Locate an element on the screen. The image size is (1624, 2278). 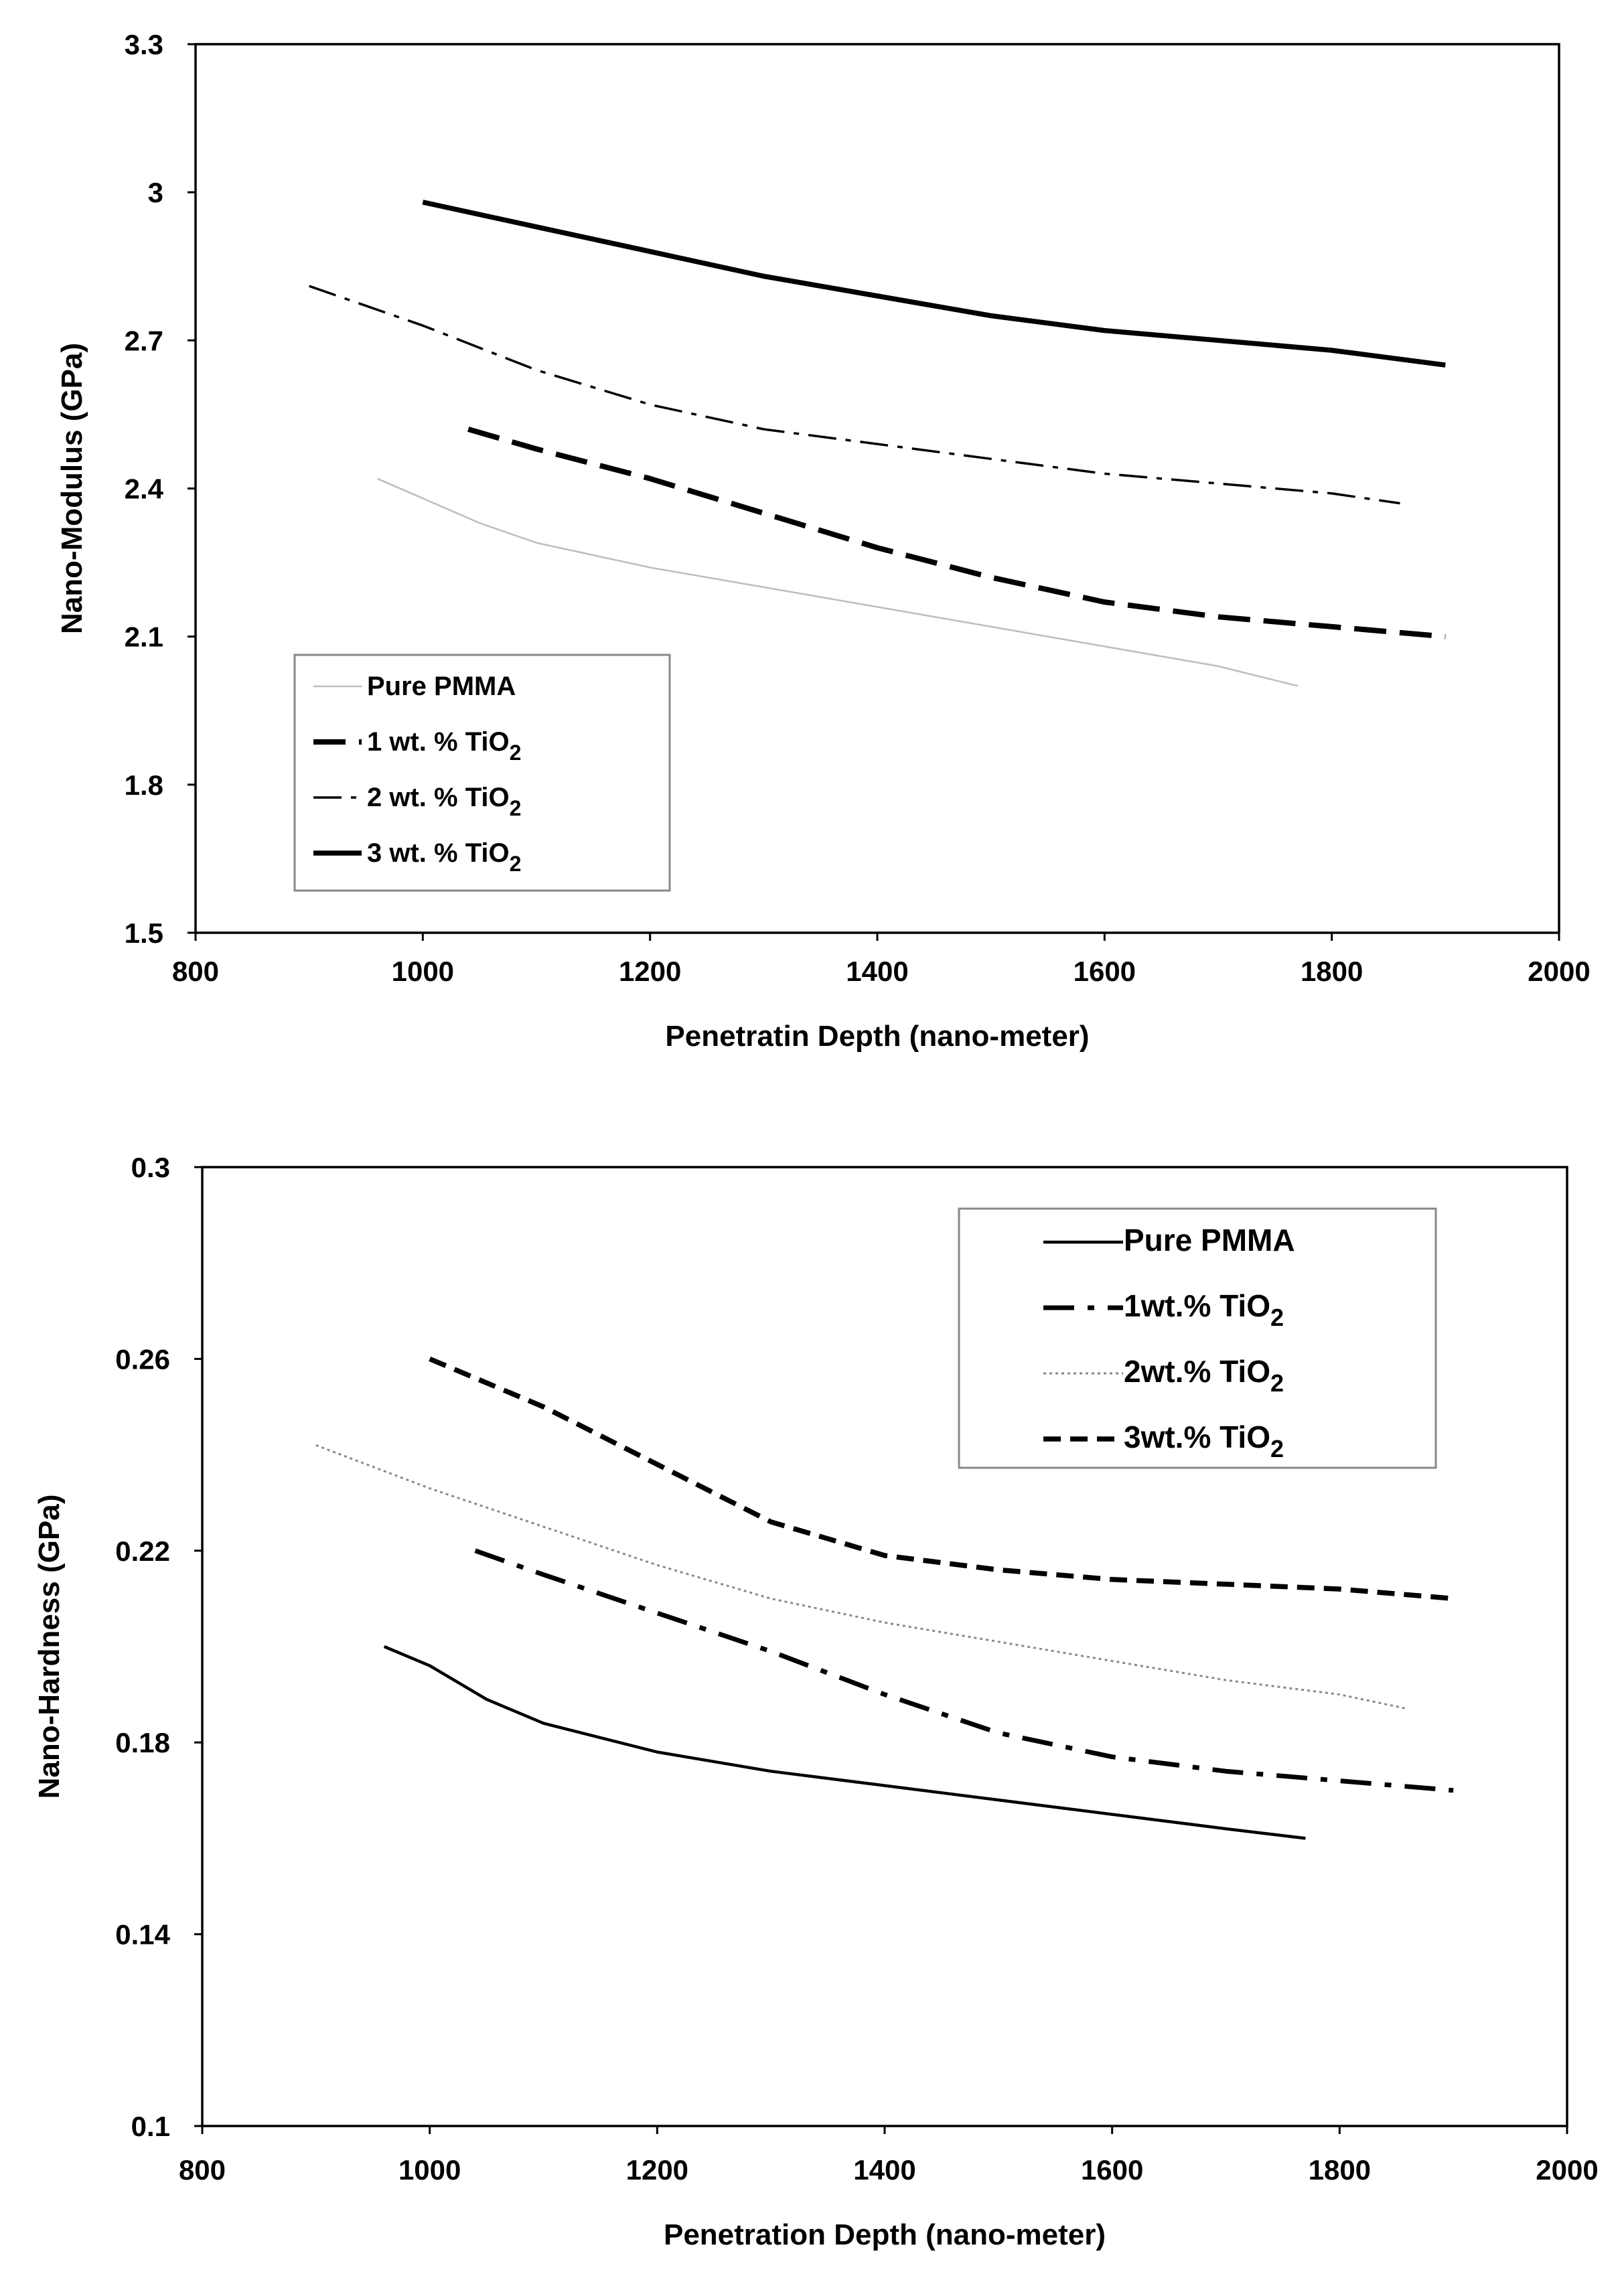
y-tick-label: 2.7 is located at coordinates (144, 340).